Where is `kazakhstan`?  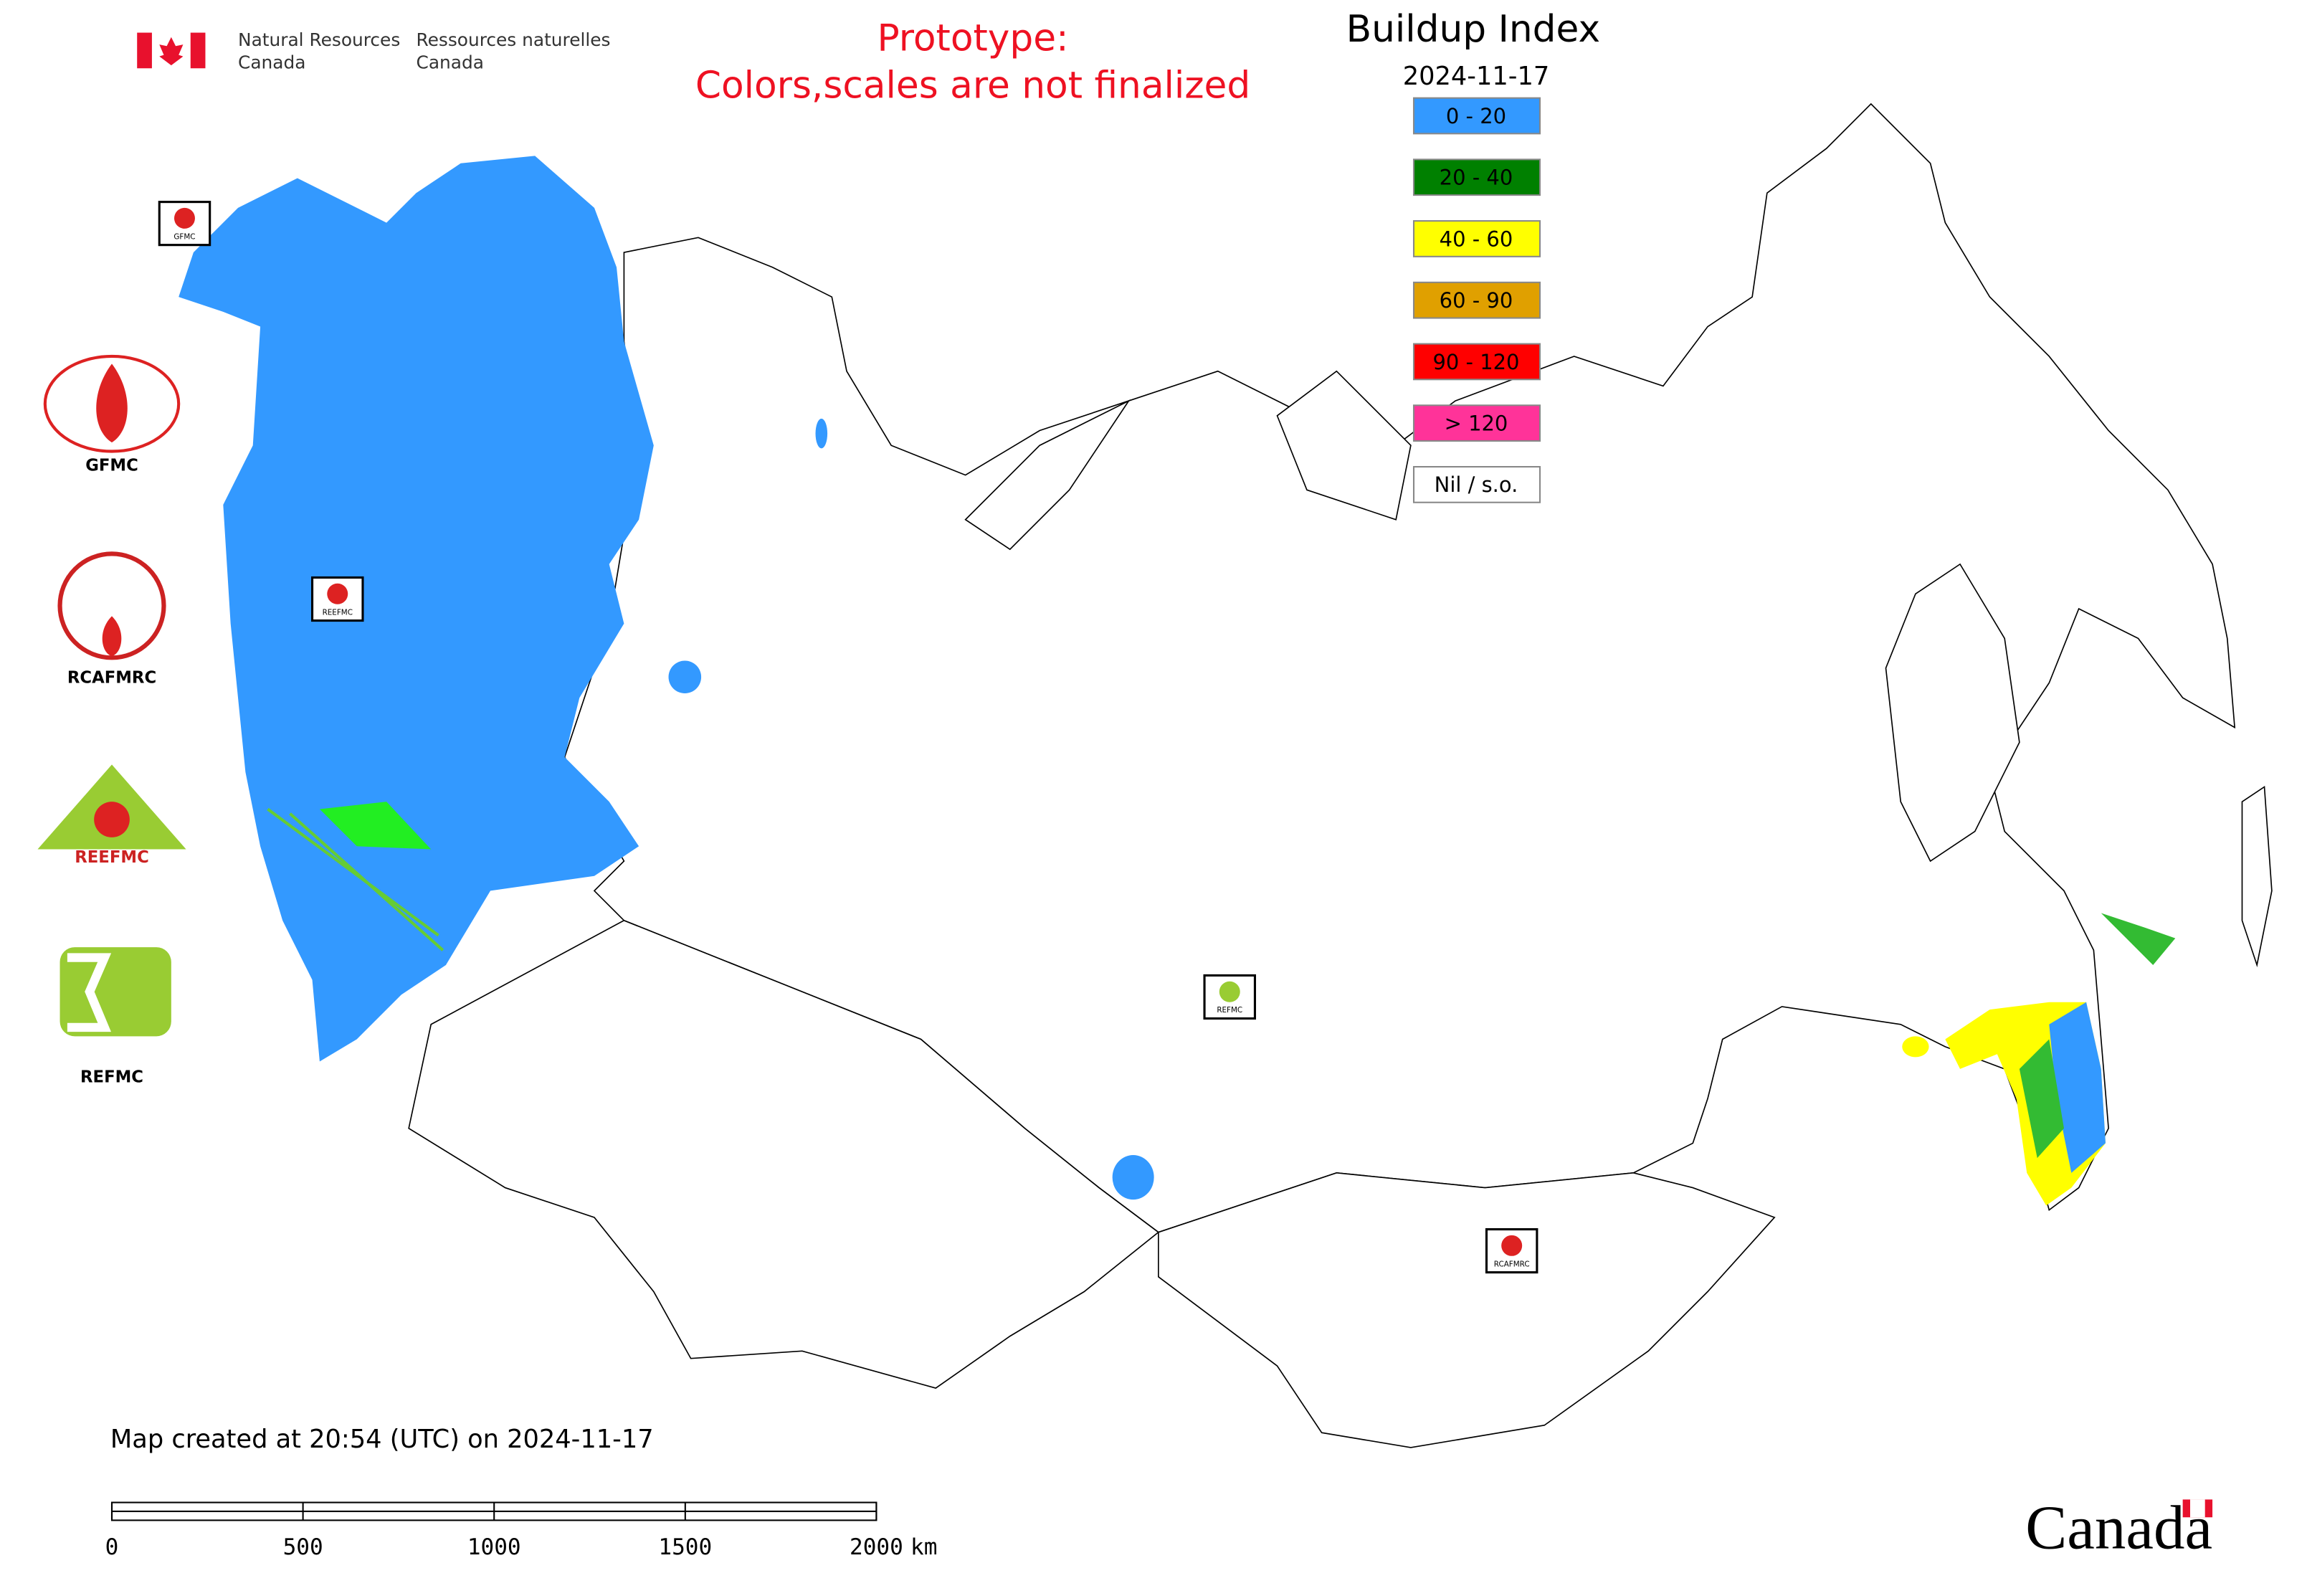 kazakhstan is located at coordinates (784, 1154).